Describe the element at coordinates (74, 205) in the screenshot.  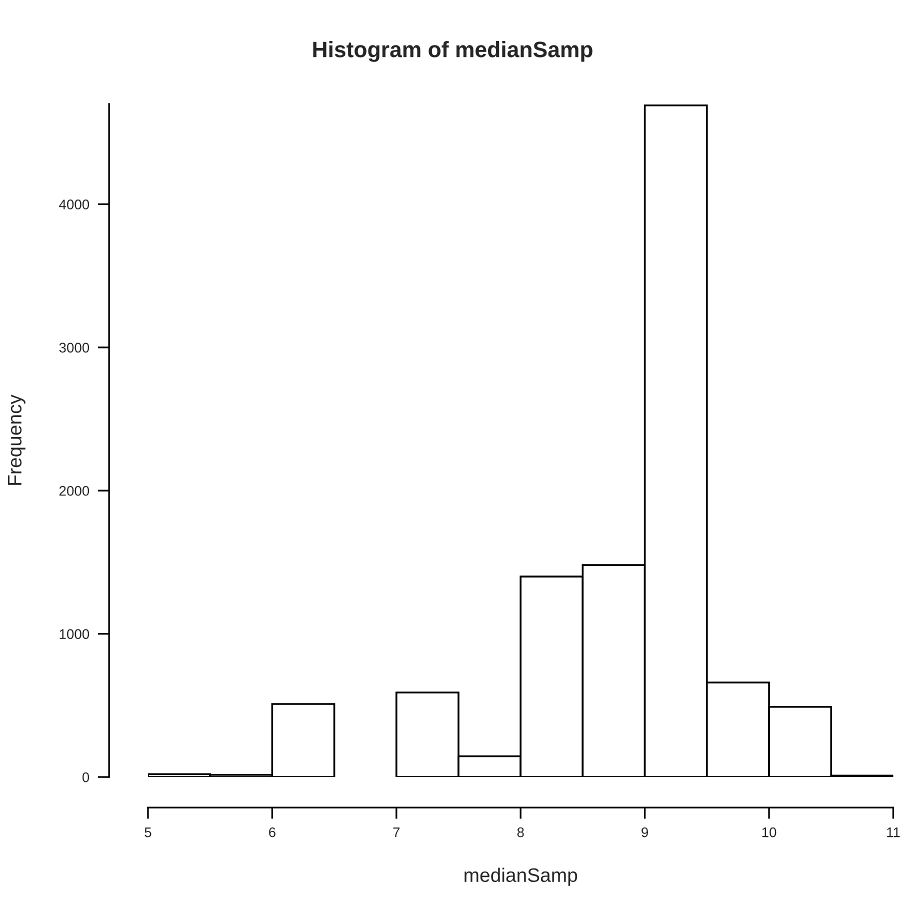
I see `y-tick-label: 4000` at that location.